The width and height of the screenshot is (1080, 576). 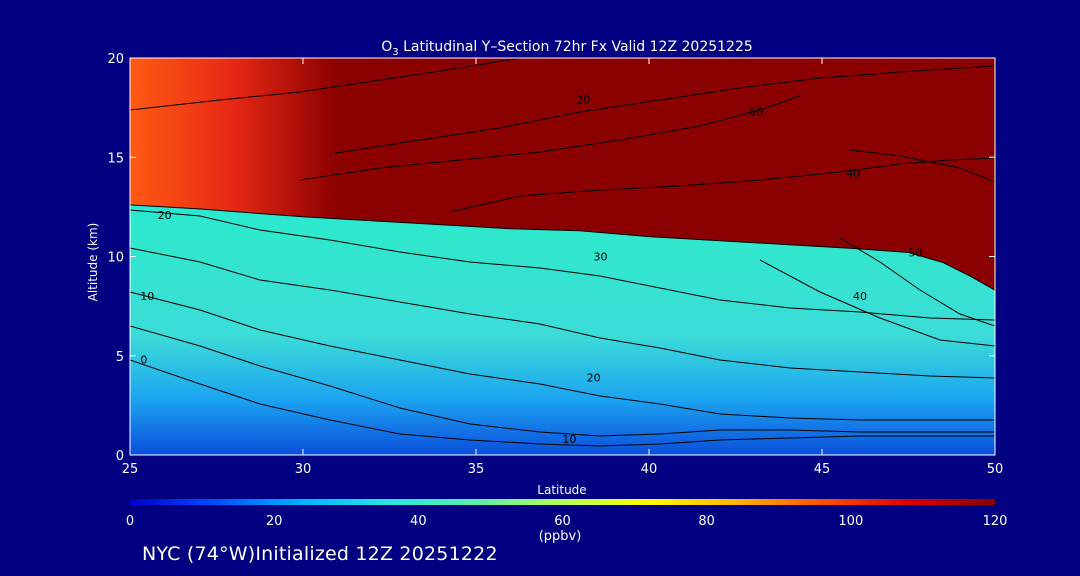 What do you see at coordinates (130, 521) in the screenshot?
I see `colorbar-tick-label-0: 0` at bounding box center [130, 521].